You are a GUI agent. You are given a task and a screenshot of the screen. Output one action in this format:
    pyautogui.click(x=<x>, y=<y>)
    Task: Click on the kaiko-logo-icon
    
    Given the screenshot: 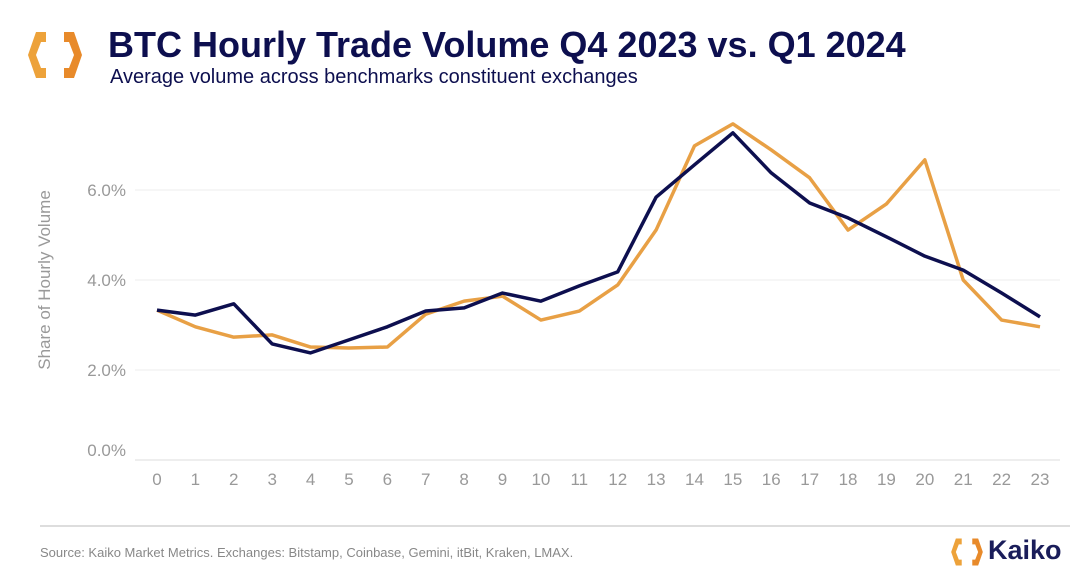 What is the action you would take?
    pyautogui.click(x=55, y=55)
    